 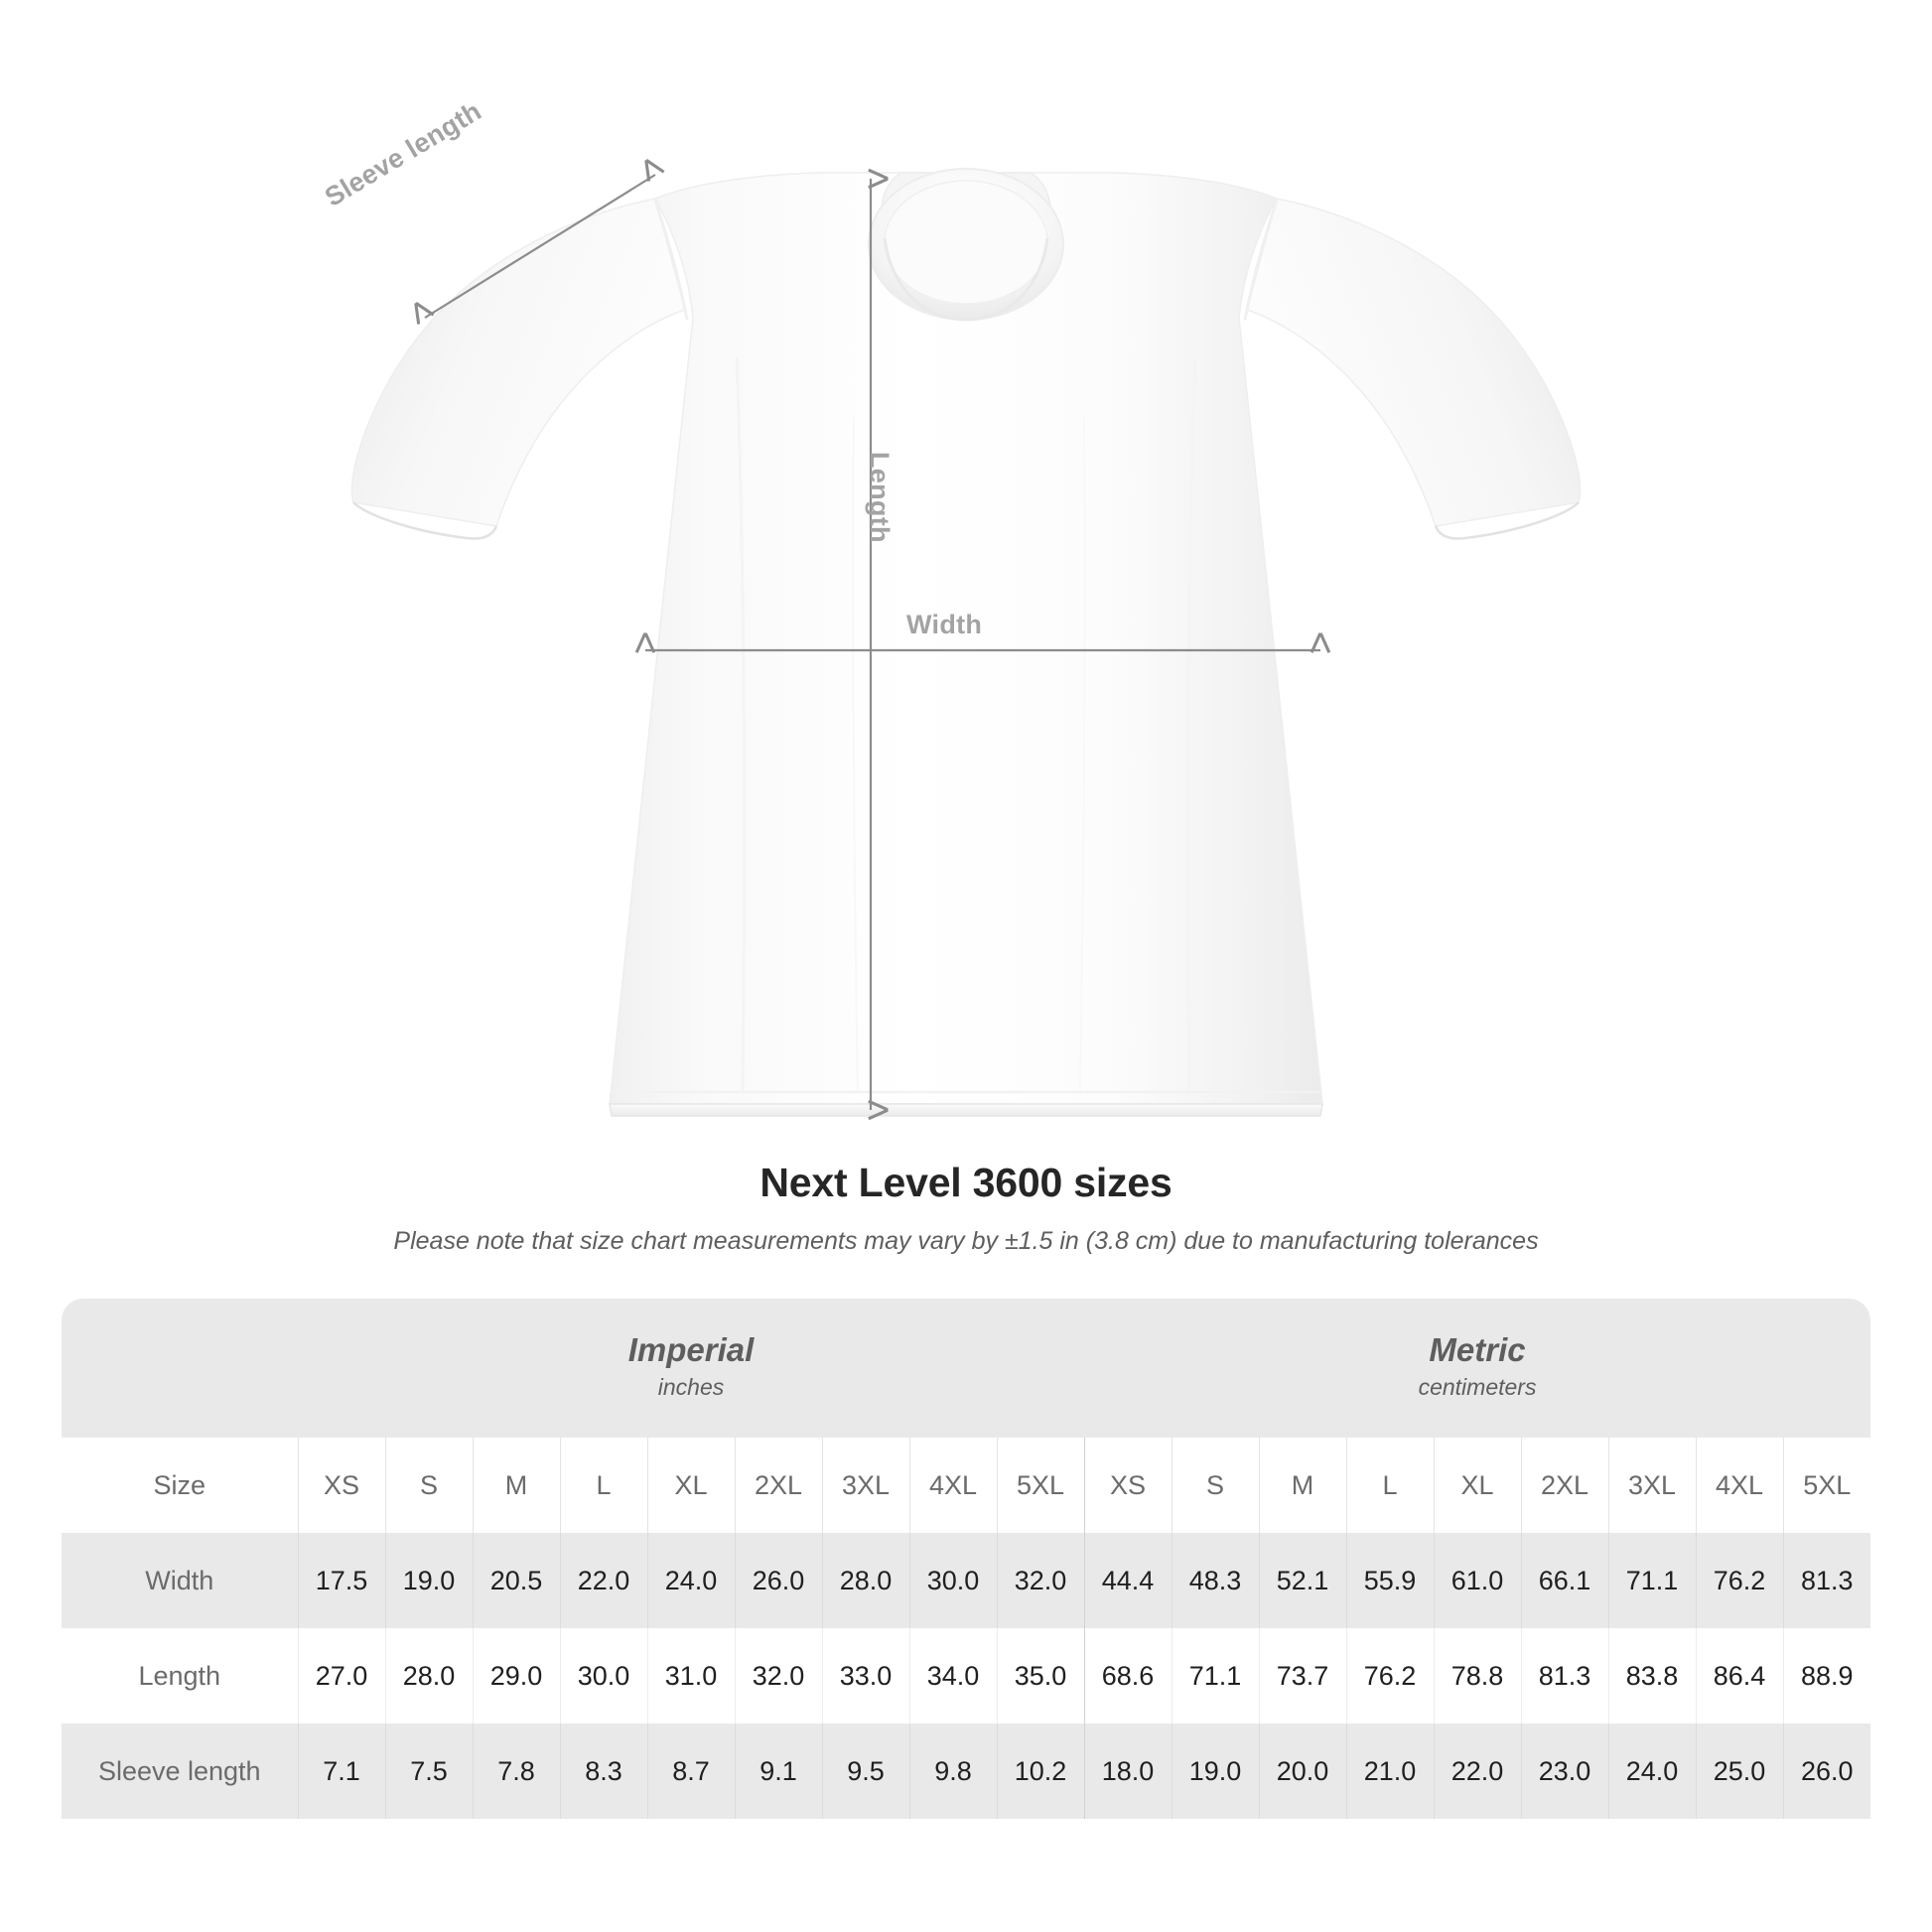 What do you see at coordinates (428, 1772) in the screenshot?
I see `cell-value: 7.5` at bounding box center [428, 1772].